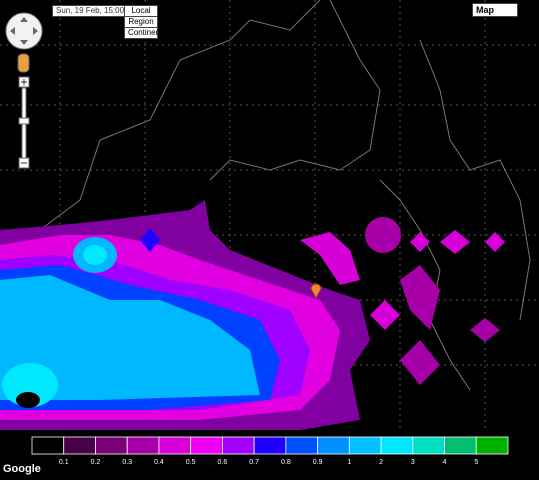 This screenshot has width=539, height=480. I want to click on google-logo: Google, so click(22, 469).